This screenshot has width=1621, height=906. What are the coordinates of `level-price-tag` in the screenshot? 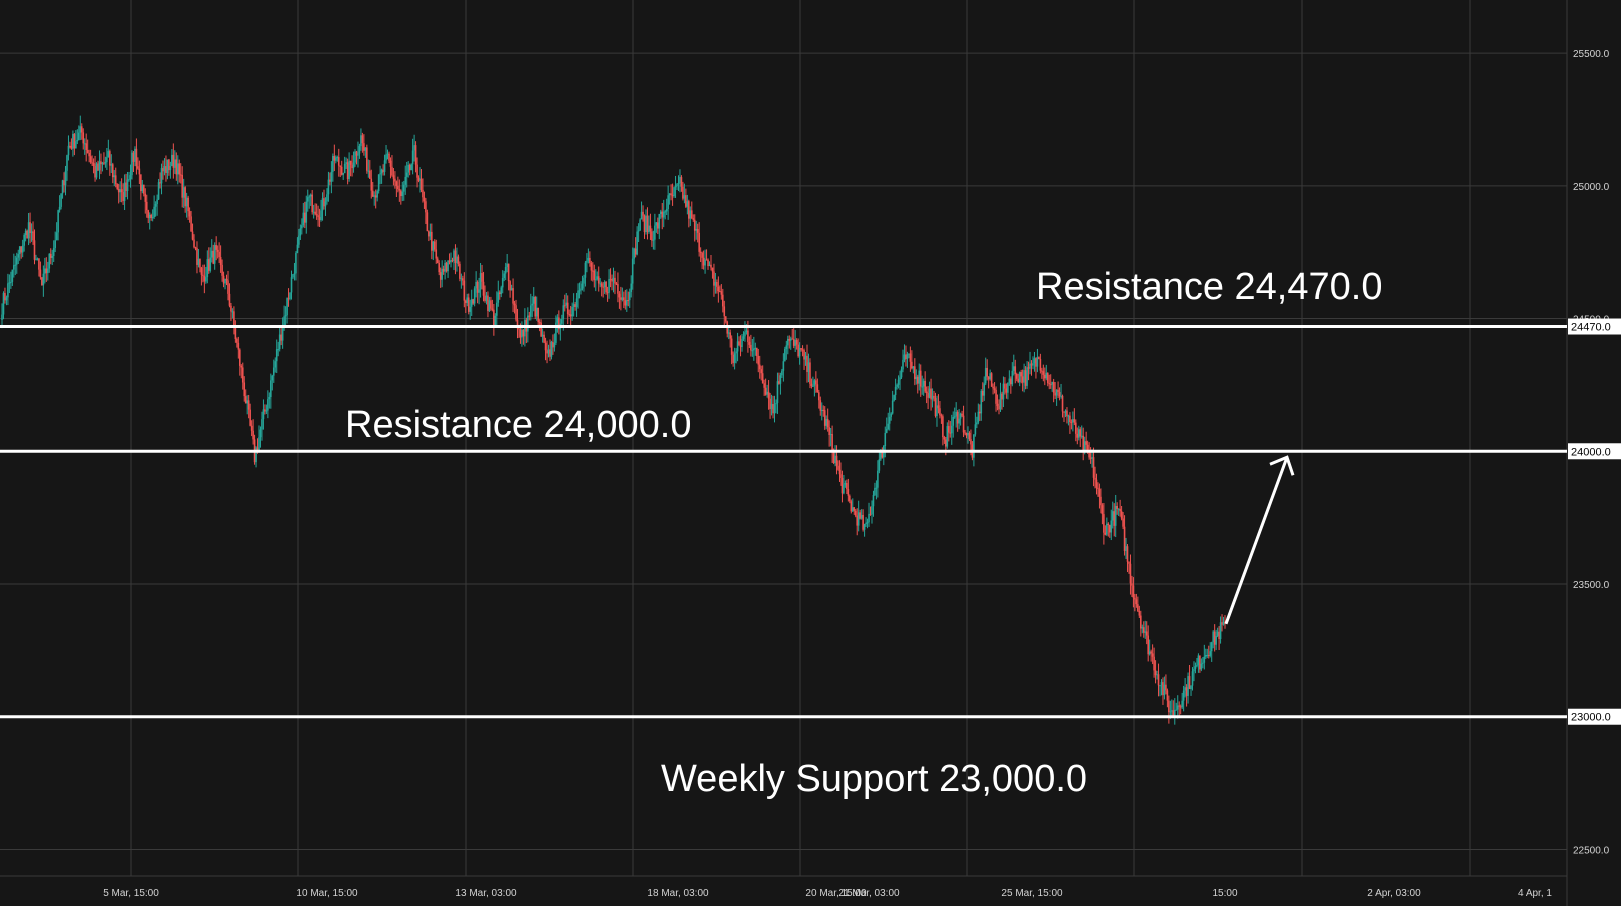 It's located at (1594, 326).